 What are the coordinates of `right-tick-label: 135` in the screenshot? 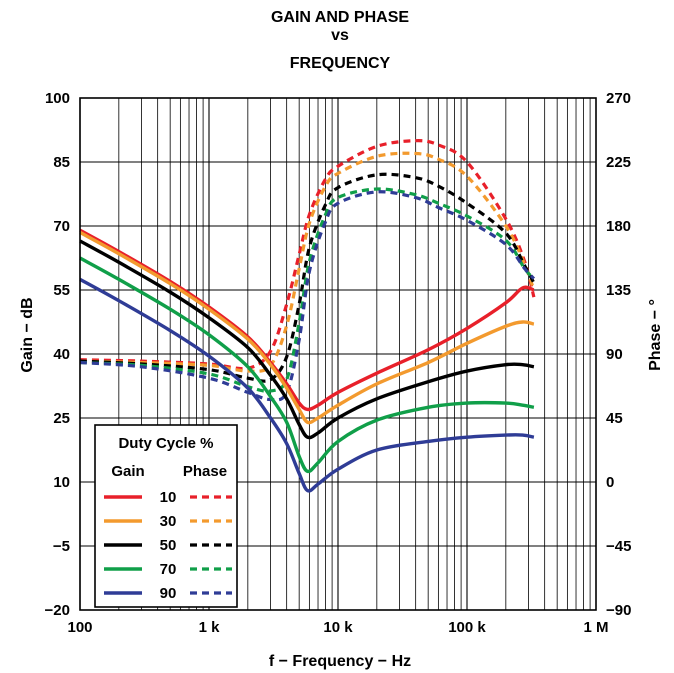 It's located at (618, 290).